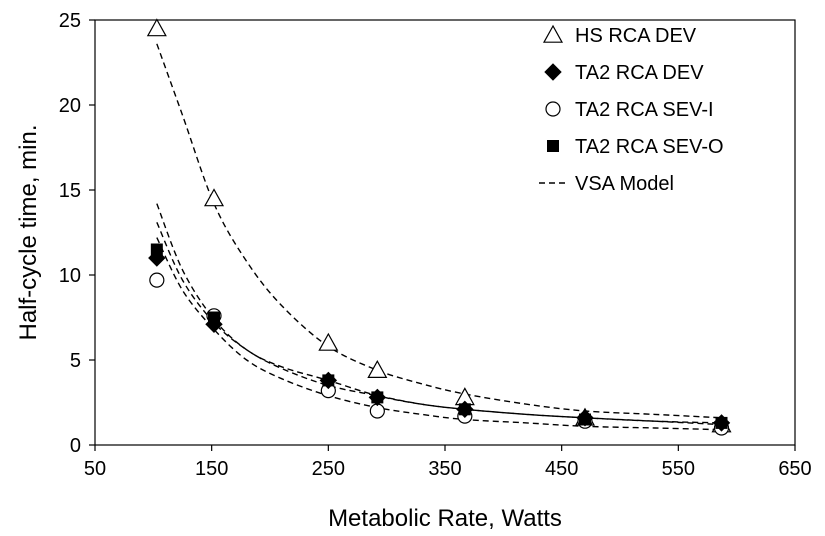 The width and height of the screenshot is (825, 536). Describe the element at coordinates (75, 446) in the screenshot. I see `y-tick-label: 0` at that location.